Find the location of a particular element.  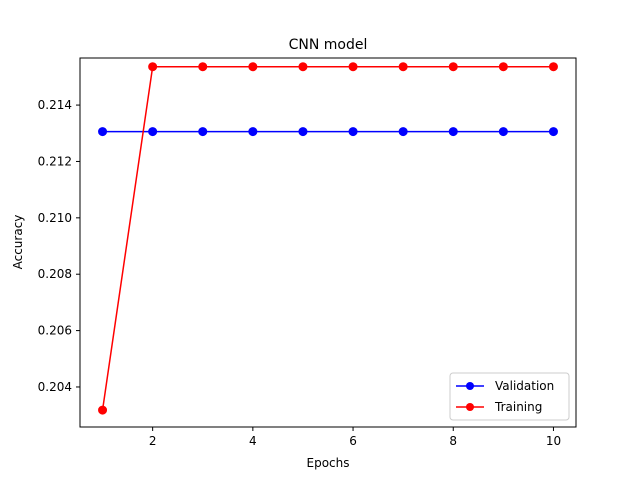

legend: Validation Training is located at coordinates (509, 396).